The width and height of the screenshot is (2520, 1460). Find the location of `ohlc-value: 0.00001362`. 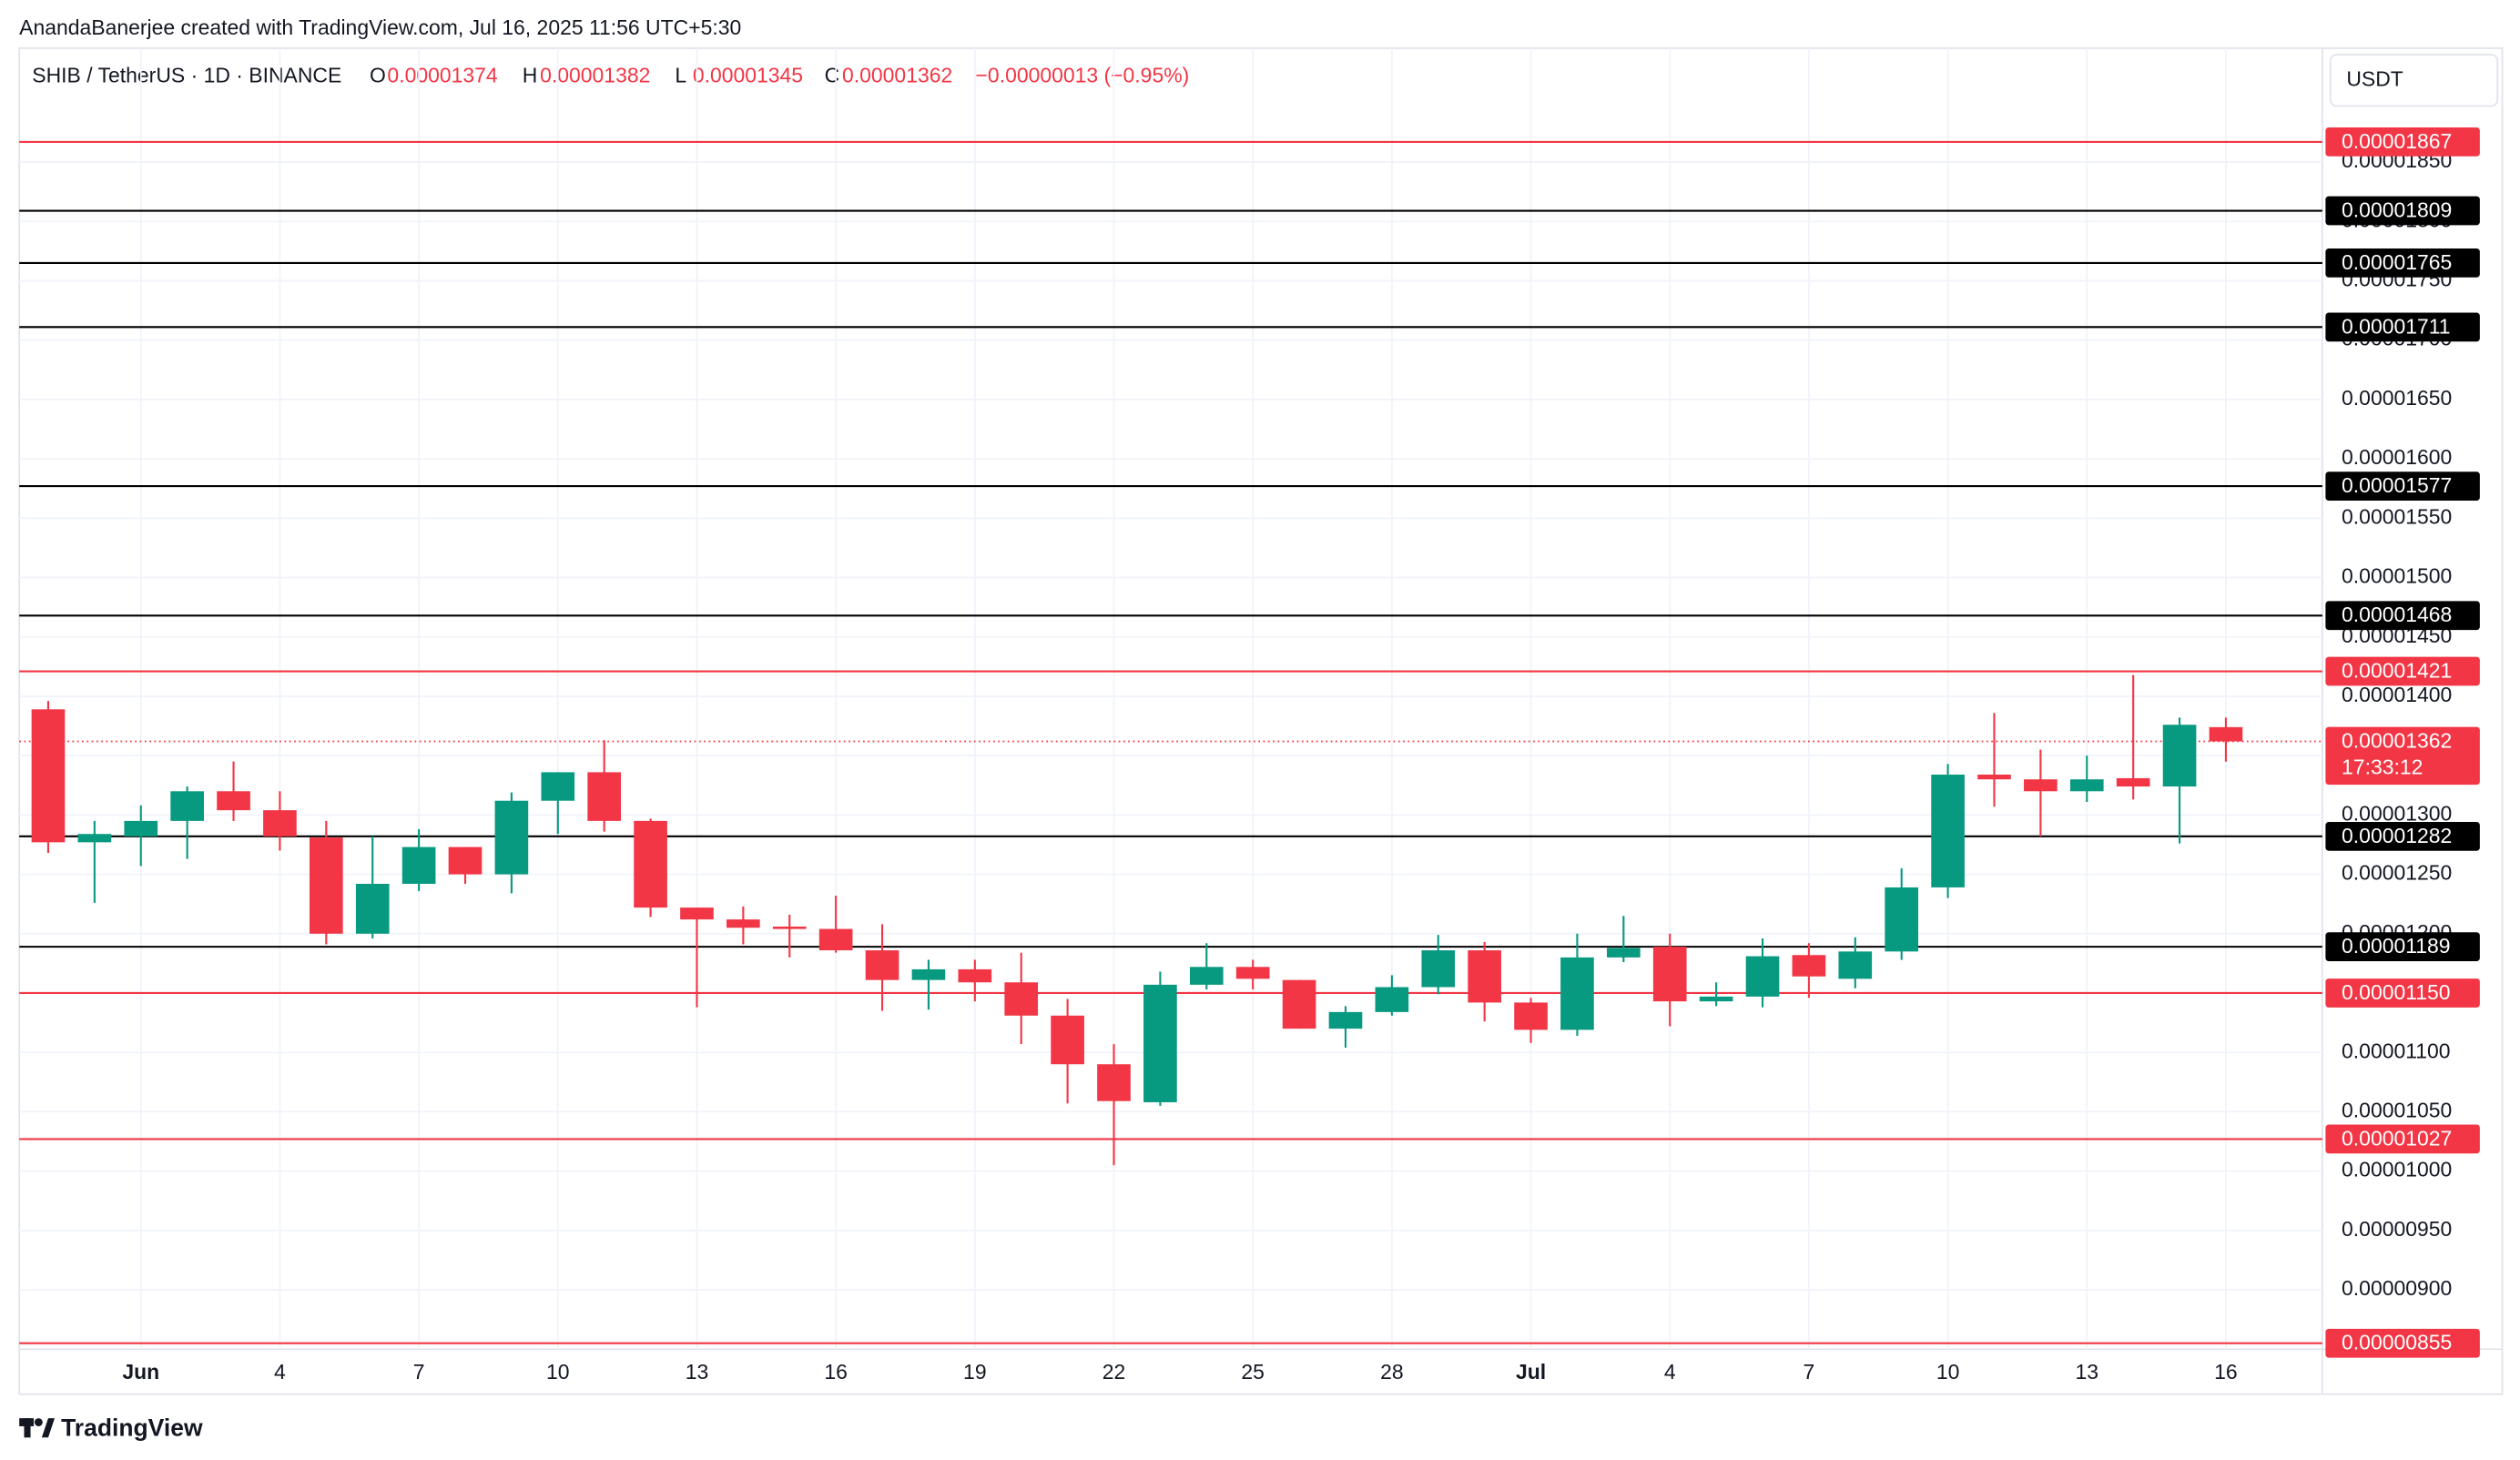

ohlc-value: 0.00001362 is located at coordinates (897, 76).